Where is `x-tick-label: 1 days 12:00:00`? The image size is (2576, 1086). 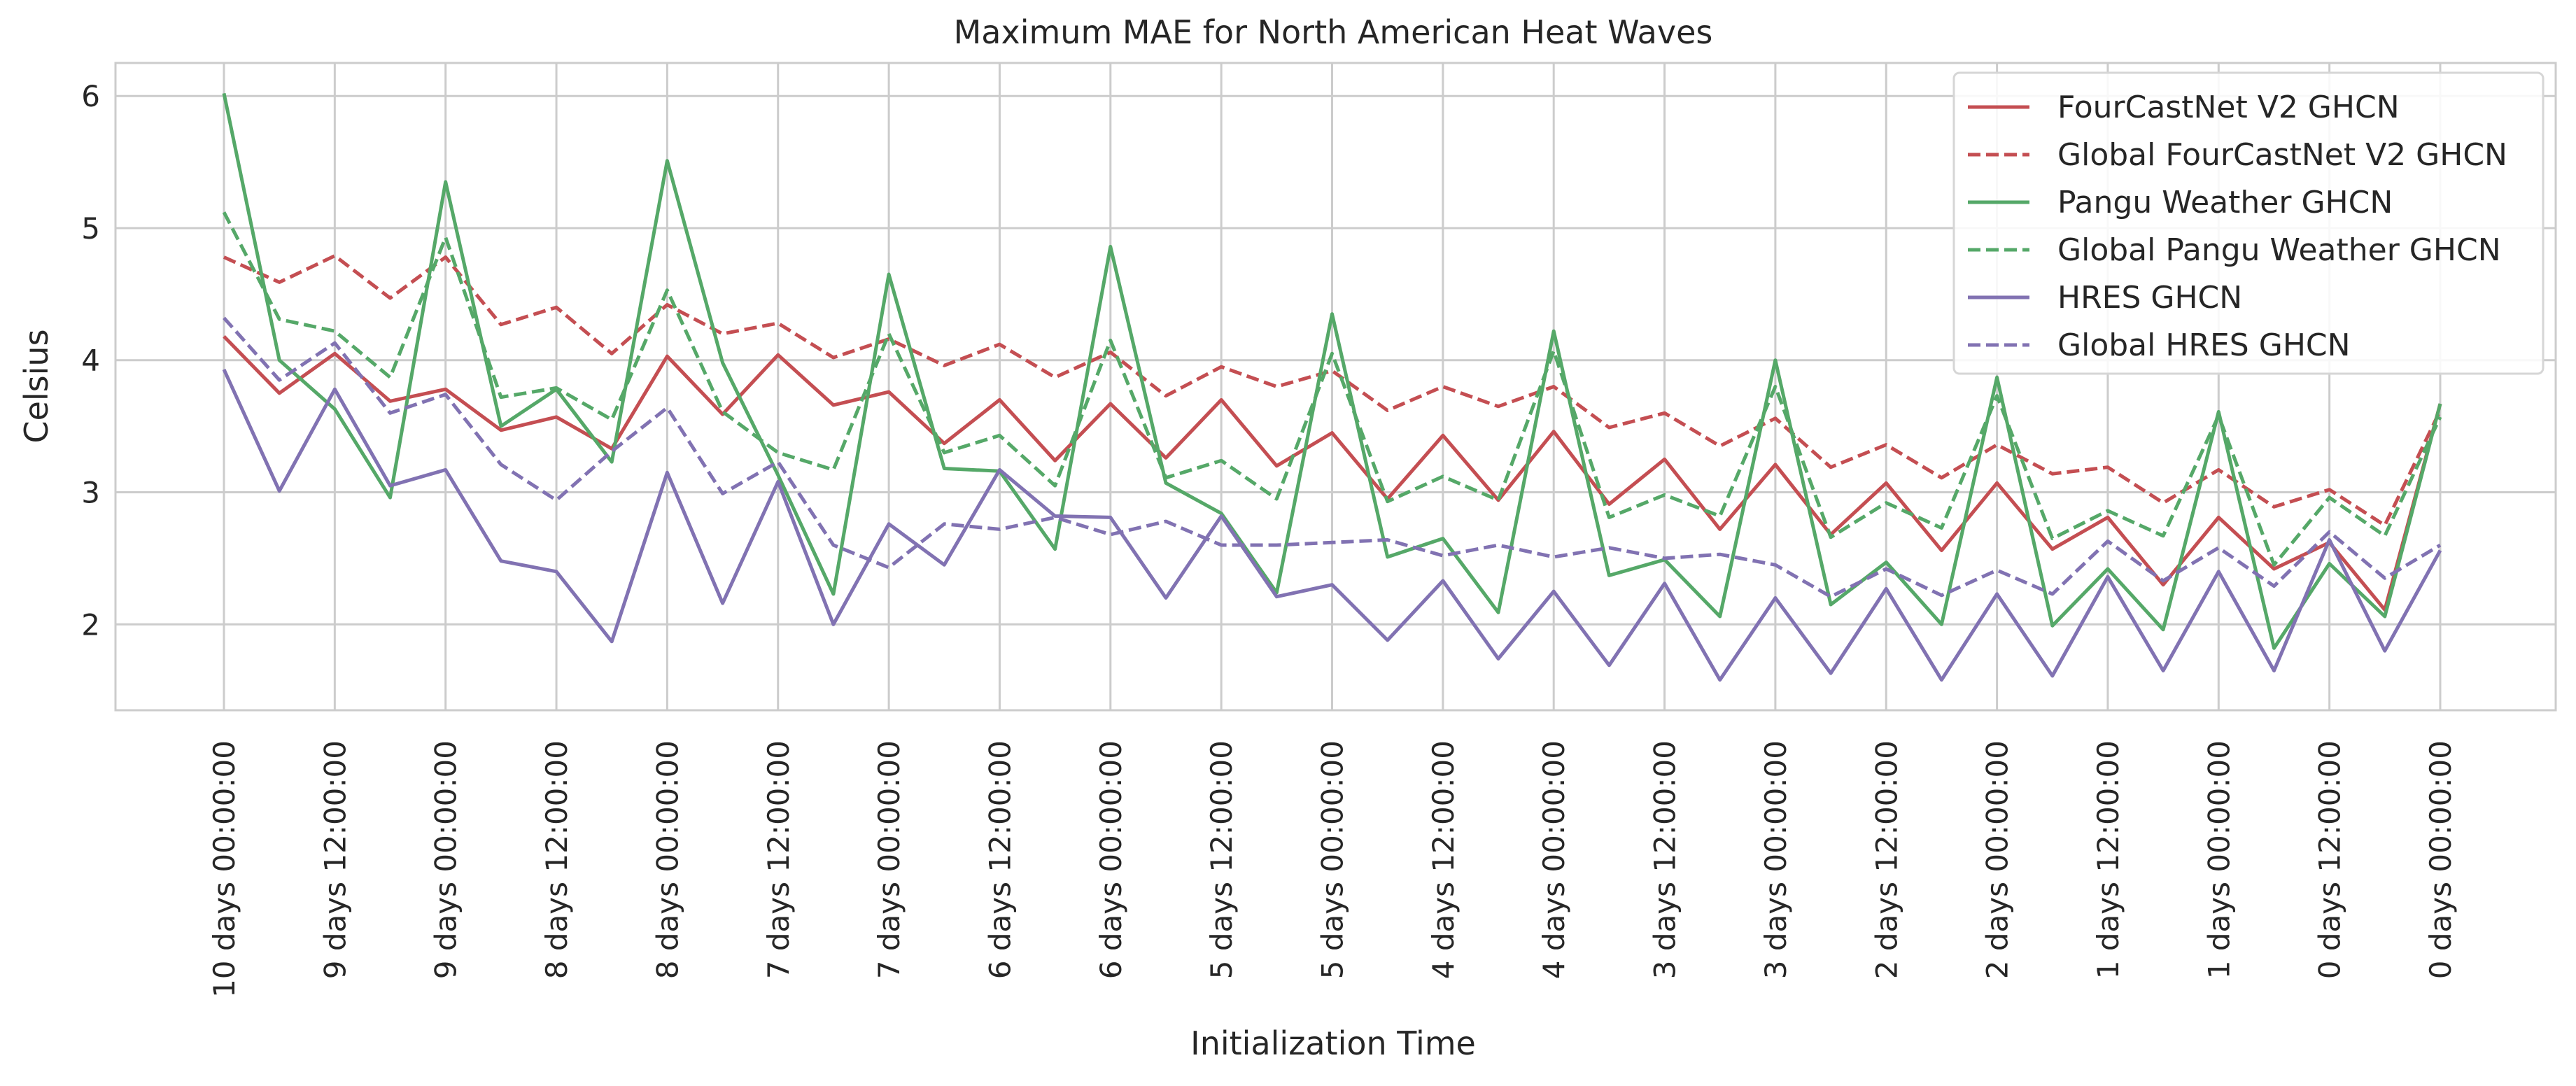
x-tick-label: 1 days 12:00:00 is located at coordinates (2108, 859).